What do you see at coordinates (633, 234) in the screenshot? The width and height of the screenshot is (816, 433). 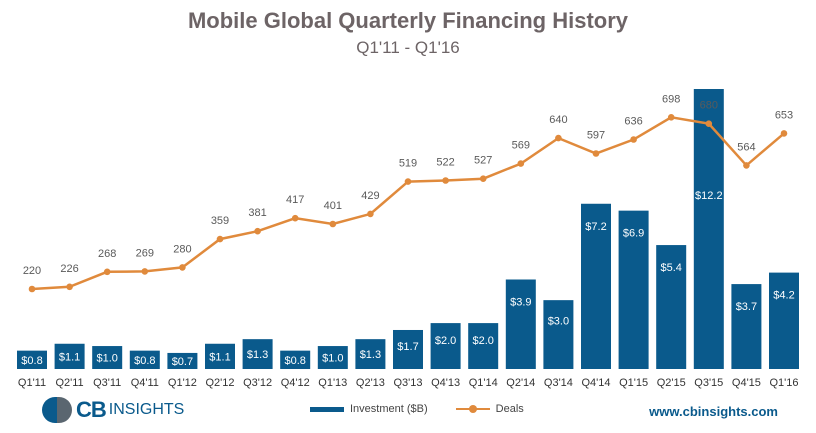 I see `investment-label: $6.9` at bounding box center [633, 234].